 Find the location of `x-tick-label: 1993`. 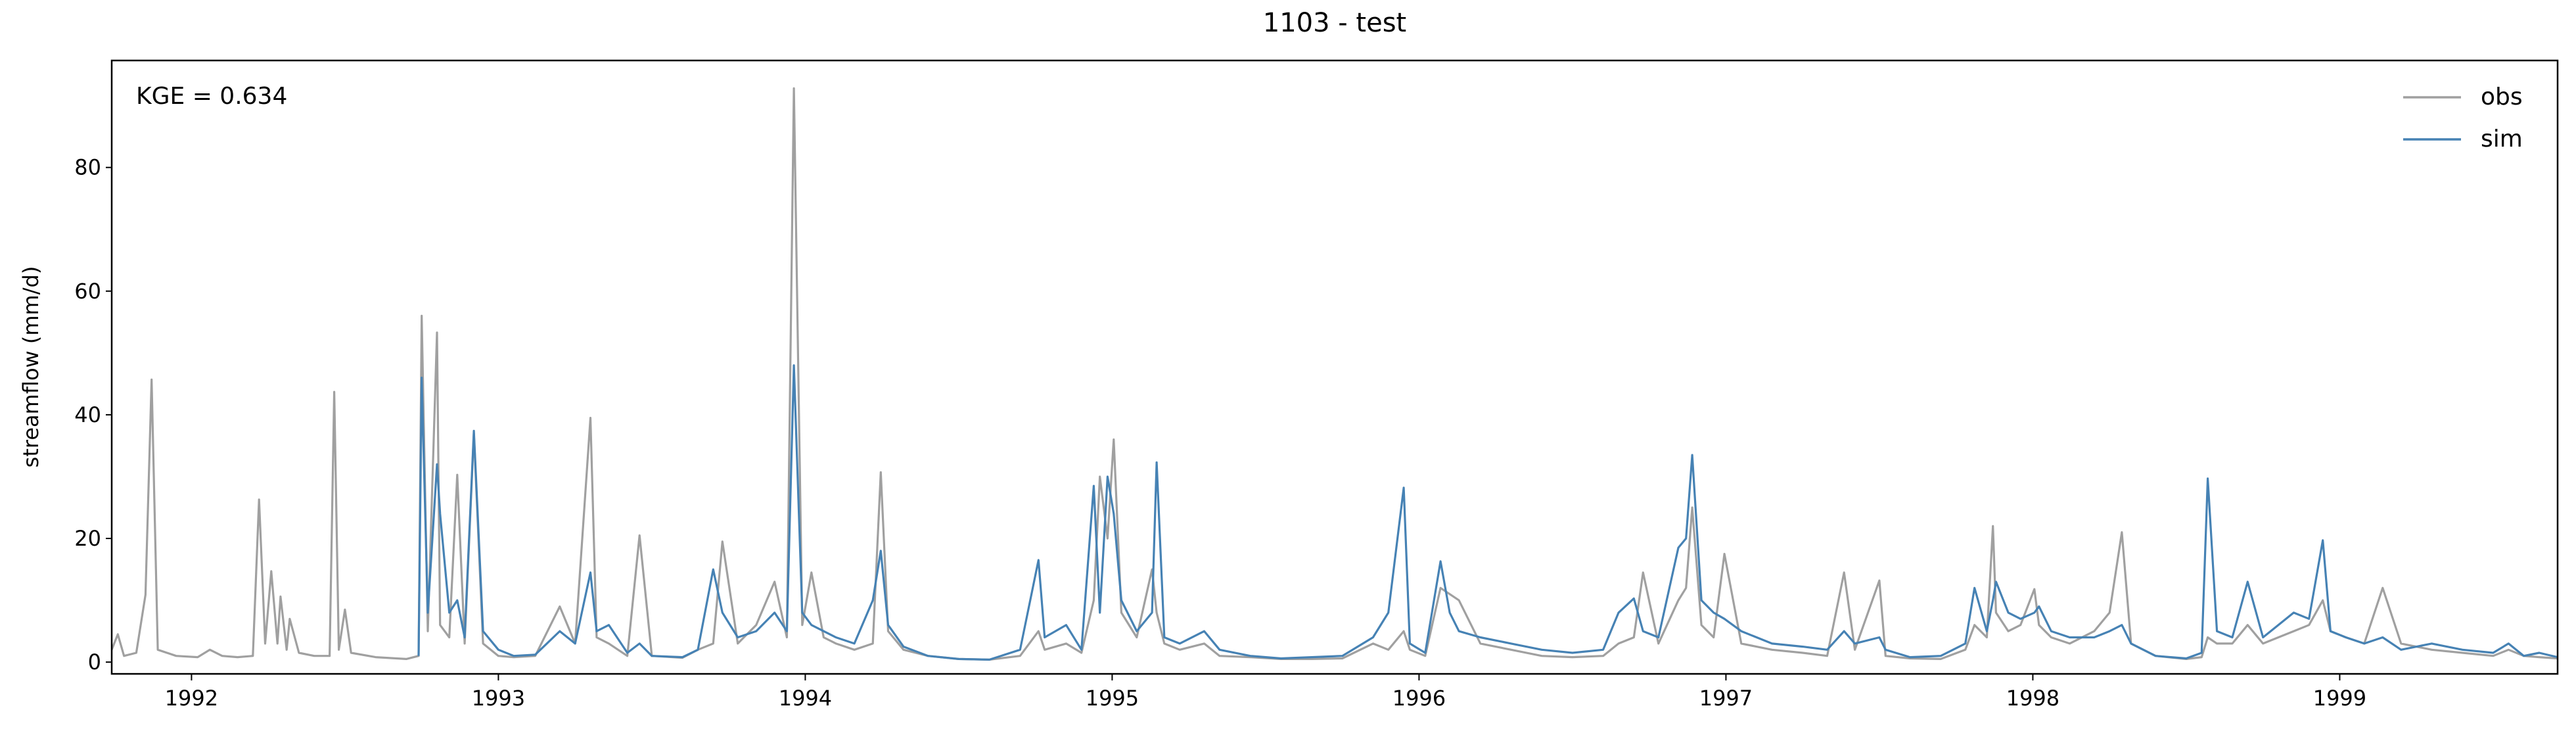

x-tick-label: 1993 is located at coordinates (498, 698).